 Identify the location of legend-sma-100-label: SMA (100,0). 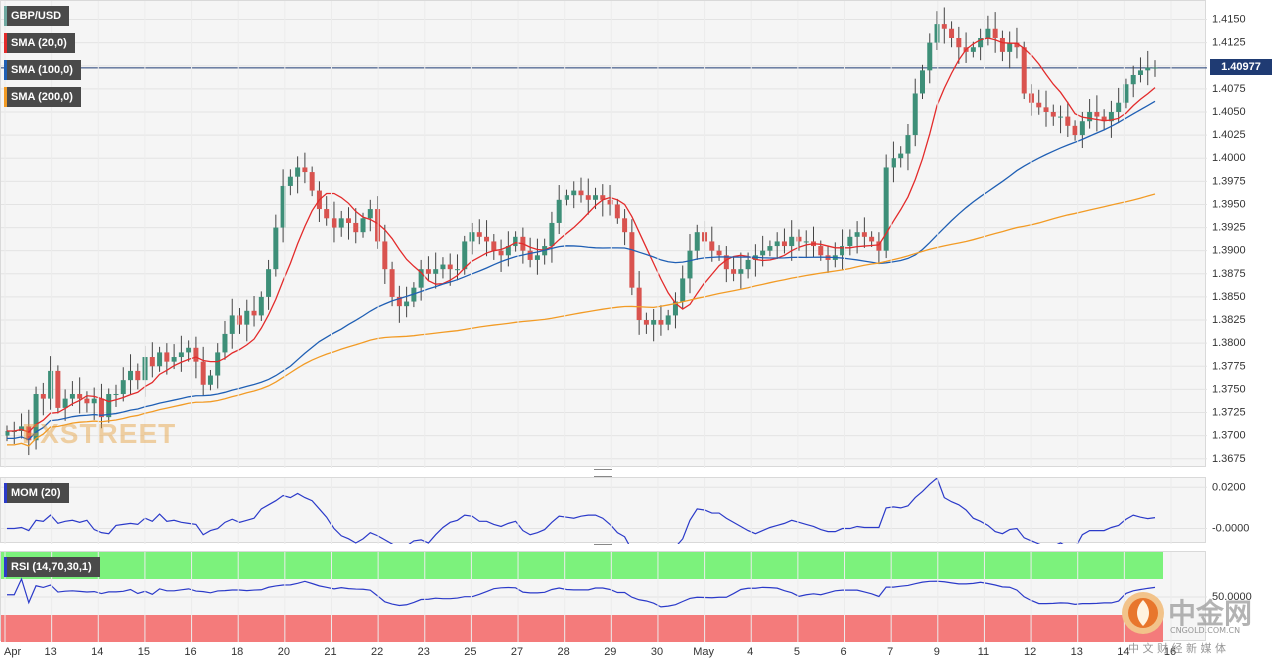
(42, 70).